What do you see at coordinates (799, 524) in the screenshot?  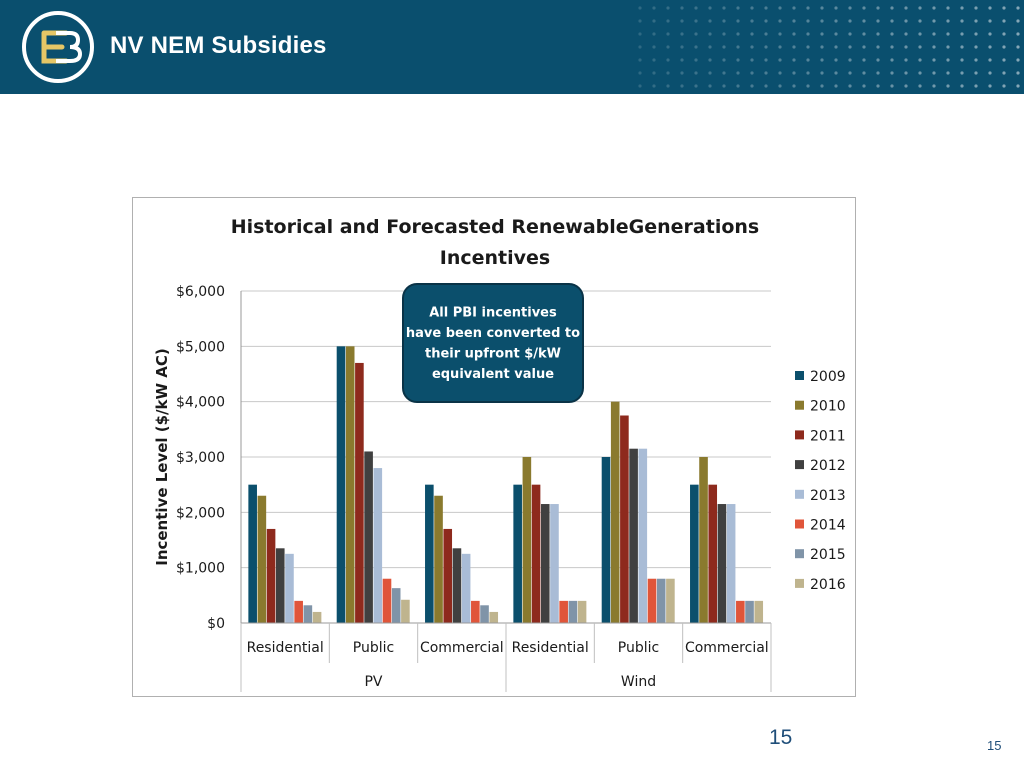 I see `legend-swatch-2014` at bounding box center [799, 524].